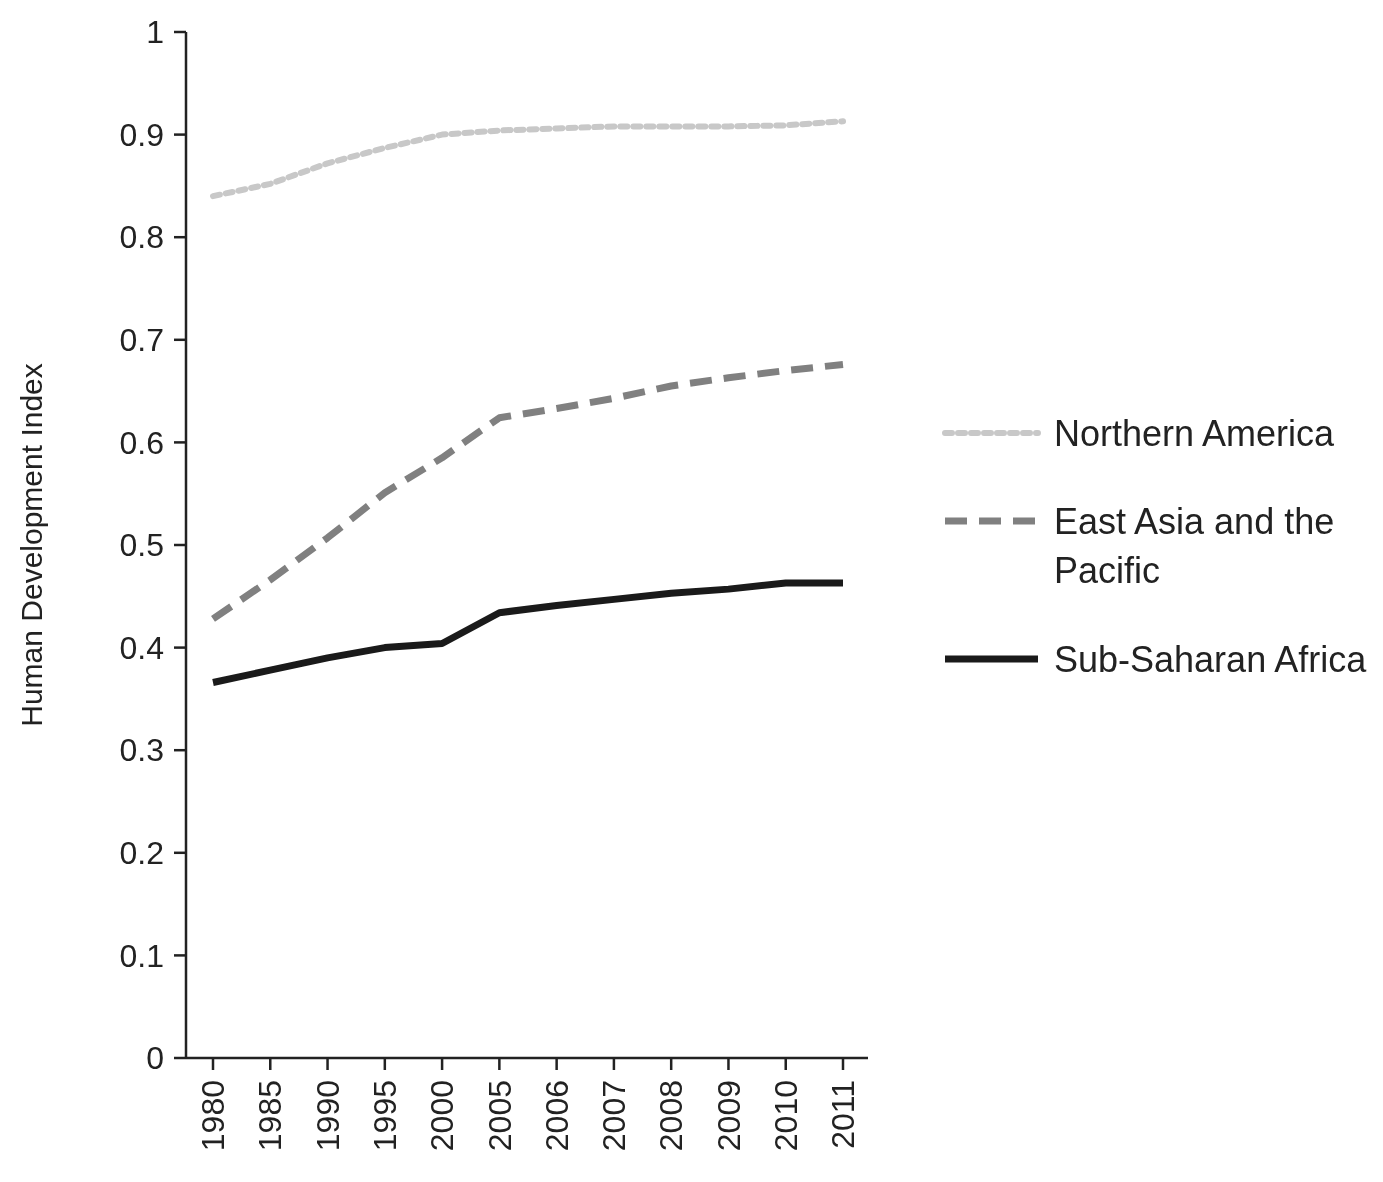  What do you see at coordinates (671, 1116) in the screenshot?
I see `x-tick-label: 2008` at bounding box center [671, 1116].